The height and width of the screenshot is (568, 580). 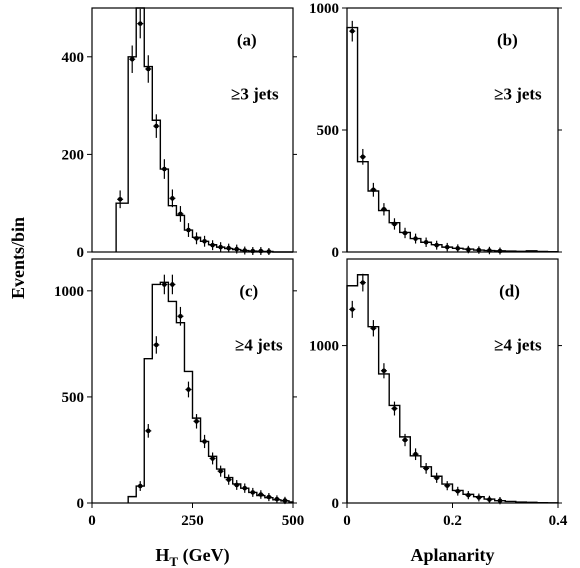 What do you see at coordinates (192, 521) in the screenshot?
I see `x-tick-label: 250` at bounding box center [192, 521].